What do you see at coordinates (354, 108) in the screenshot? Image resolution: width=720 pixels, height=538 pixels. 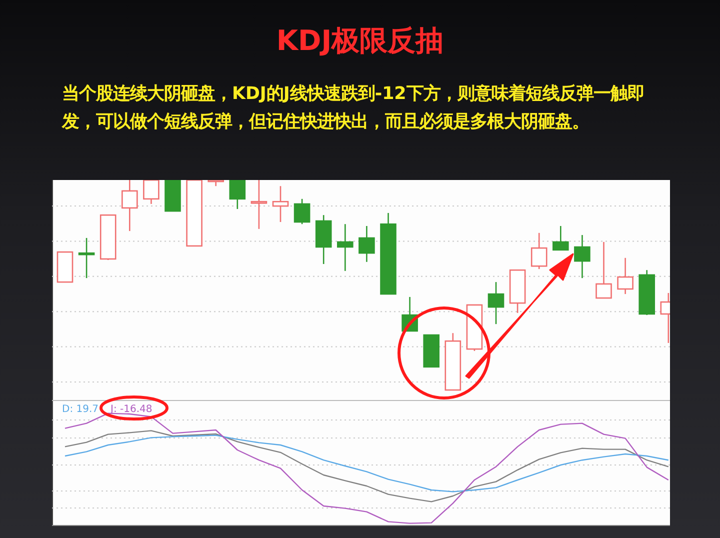 I see `chart-subtitle: 当个股连续大阴砸盘，KDJ的J线快速跌到-12下方，则意味着短线反弹一触即发，可以做个短线反弹，但记住快进快出，而且必须是多根大阴砸盘。` at bounding box center [354, 108].